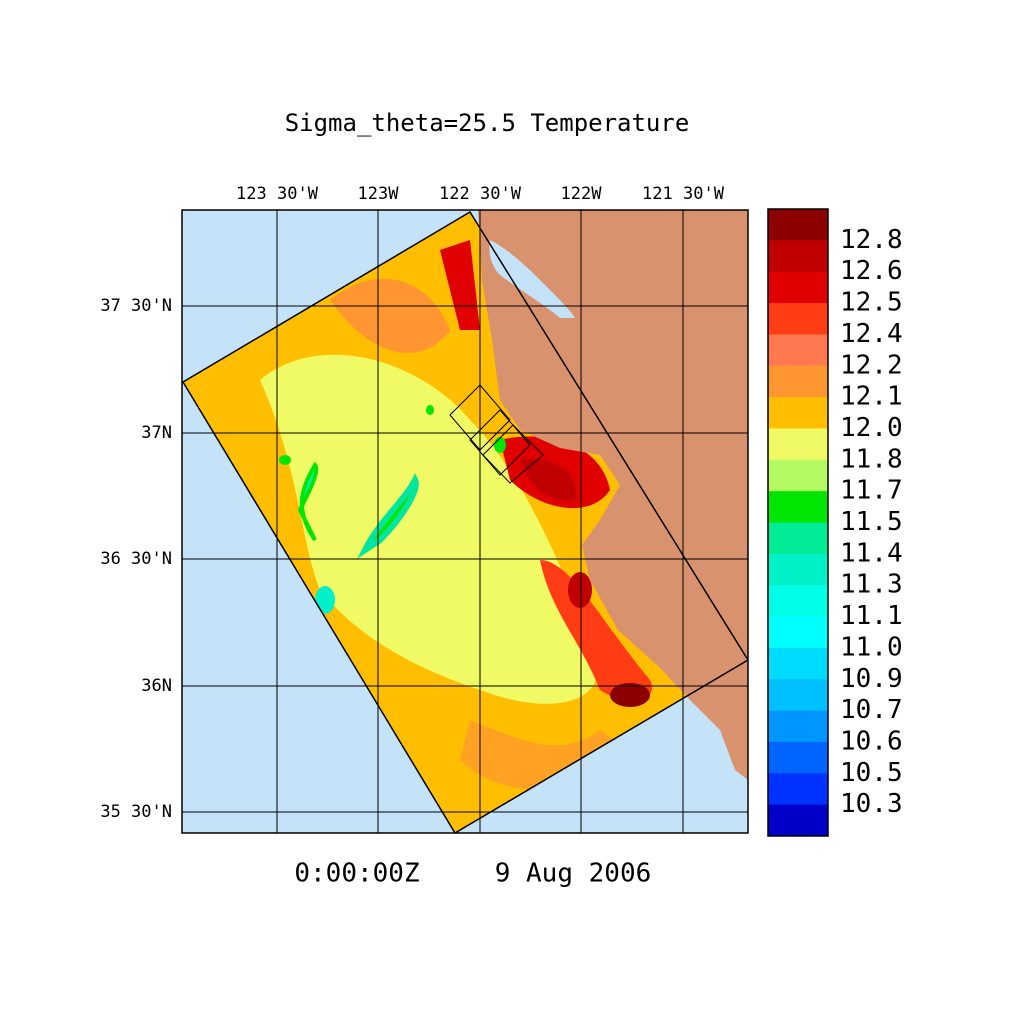 The image size is (1024, 1024). What do you see at coordinates (379, 194) in the screenshot?
I see `lon-label: 123W` at bounding box center [379, 194].